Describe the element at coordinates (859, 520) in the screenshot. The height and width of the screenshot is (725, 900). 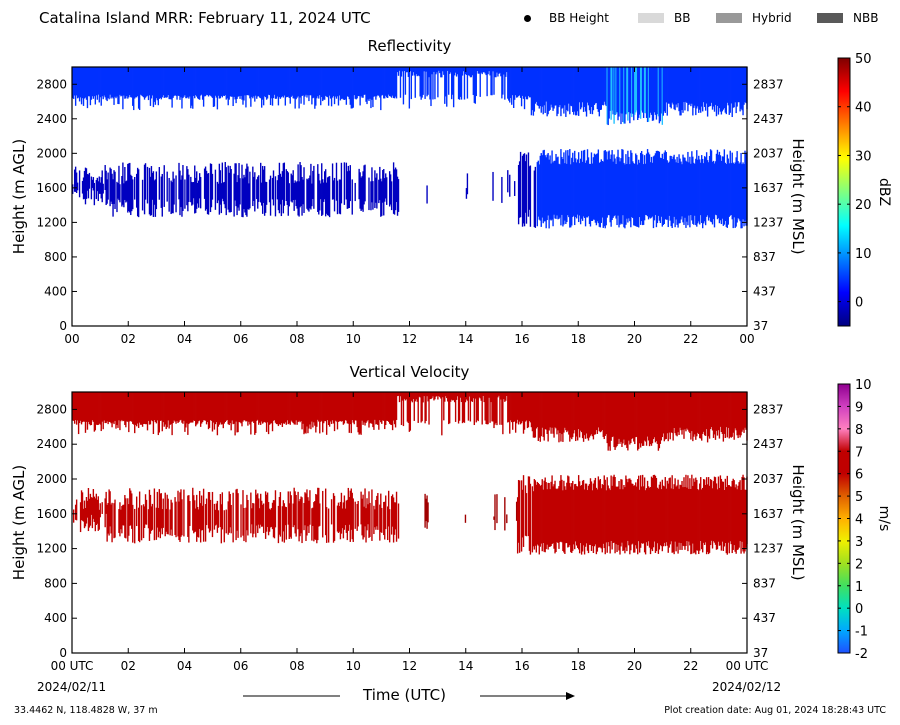
I see `colorbar-tick-label: 4` at that location.